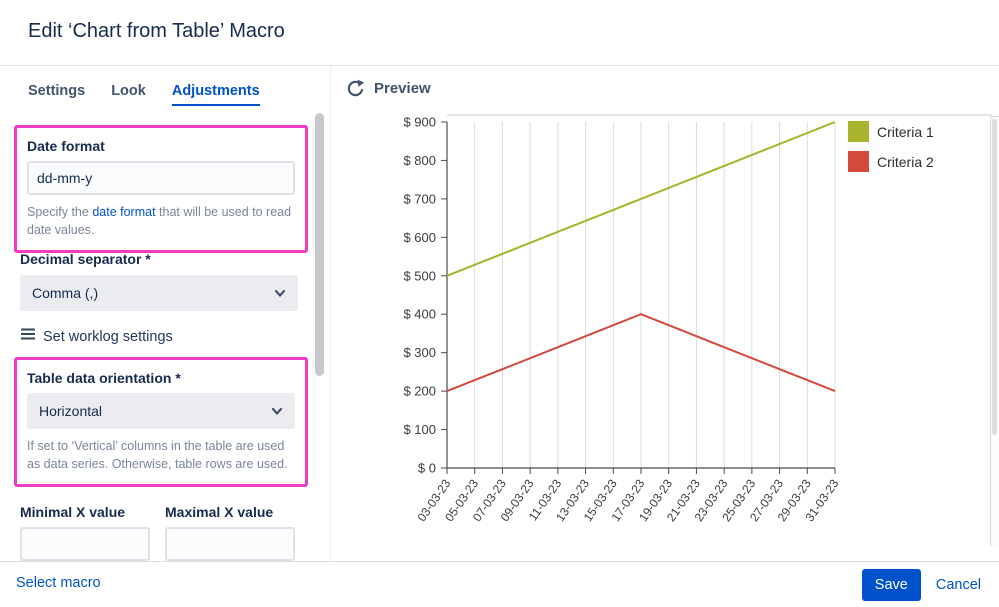 The image size is (999, 607). What do you see at coordinates (419, 122) in the screenshot?
I see `svg-text: $ 900` at bounding box center [419, 122].